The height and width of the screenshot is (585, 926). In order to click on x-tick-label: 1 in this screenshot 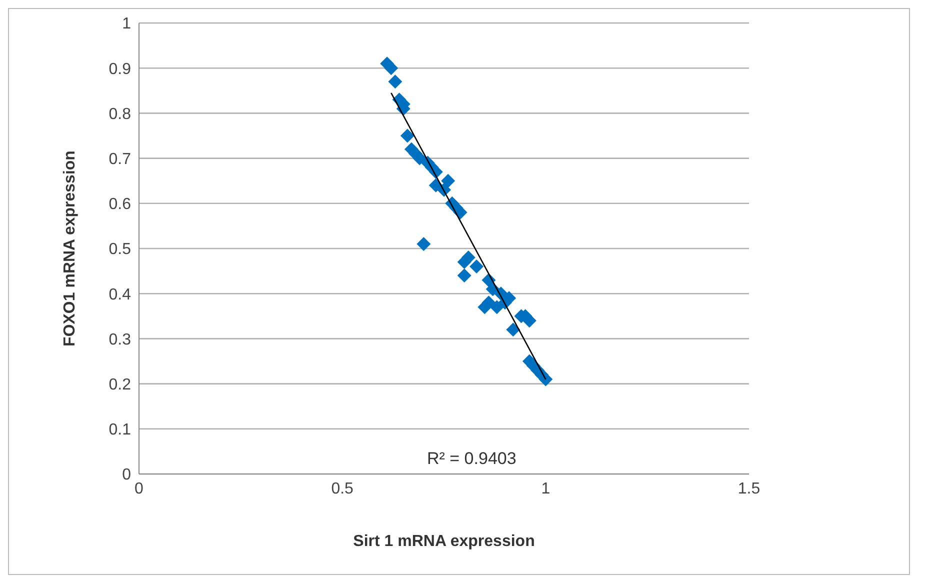, I will do `click(545, 489)`.